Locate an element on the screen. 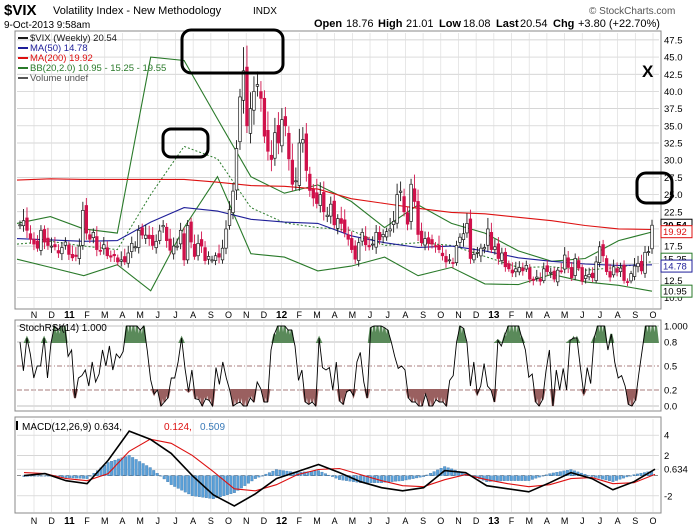 Image resolution: width=700 pixels, height=530 pixels. stochrsi-y-tick-label: 1.000 is located at coordinates (676, 327).